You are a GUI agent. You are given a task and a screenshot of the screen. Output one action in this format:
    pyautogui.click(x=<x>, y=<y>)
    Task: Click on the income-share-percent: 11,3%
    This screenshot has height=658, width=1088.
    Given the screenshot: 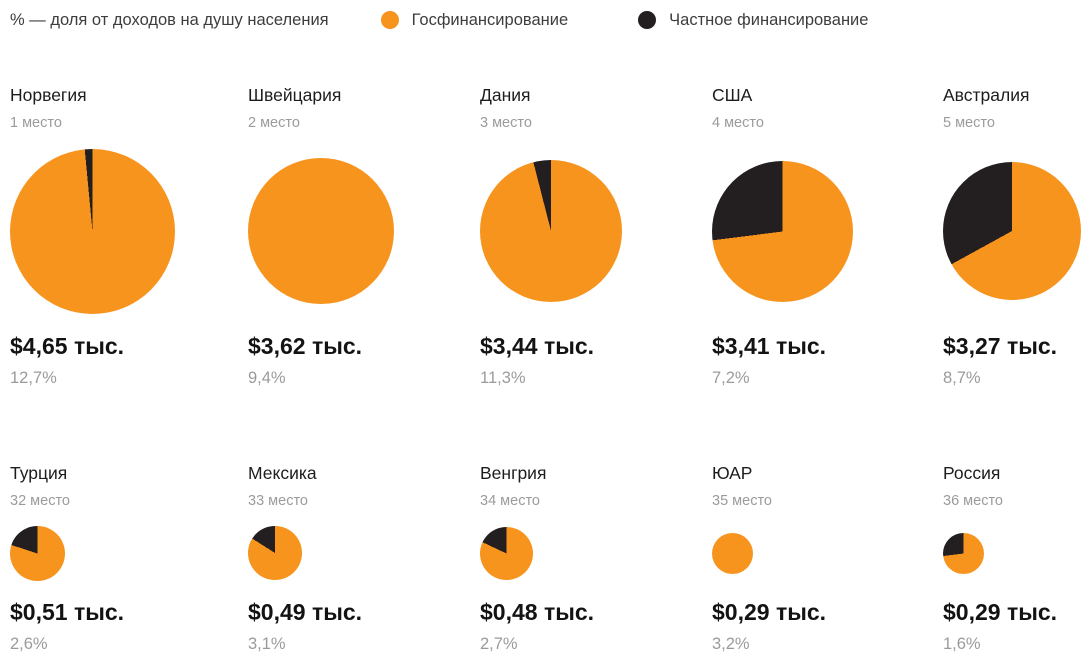 What is the action you would take?
    pyautogui.click(x=503, y=378)
    